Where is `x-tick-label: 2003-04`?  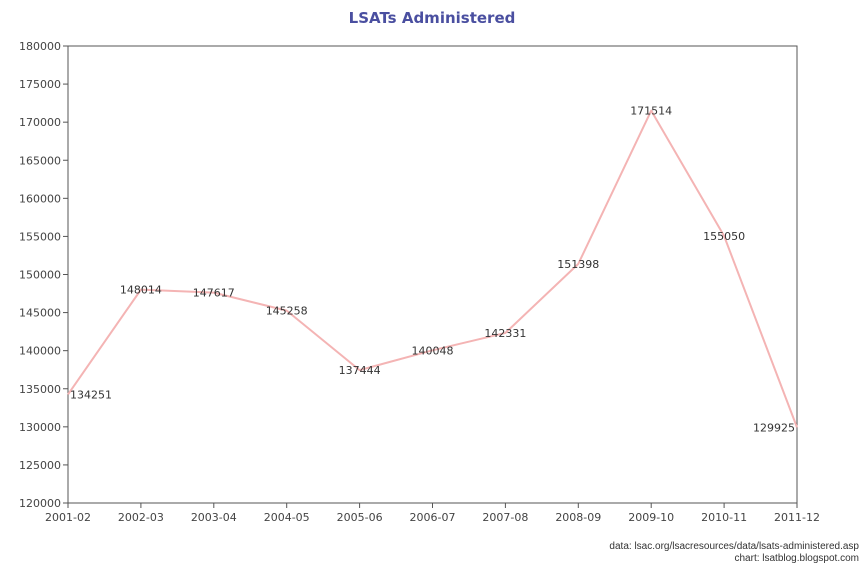
x-tick-label: 2003-04 is located at coordinates (214, 517).